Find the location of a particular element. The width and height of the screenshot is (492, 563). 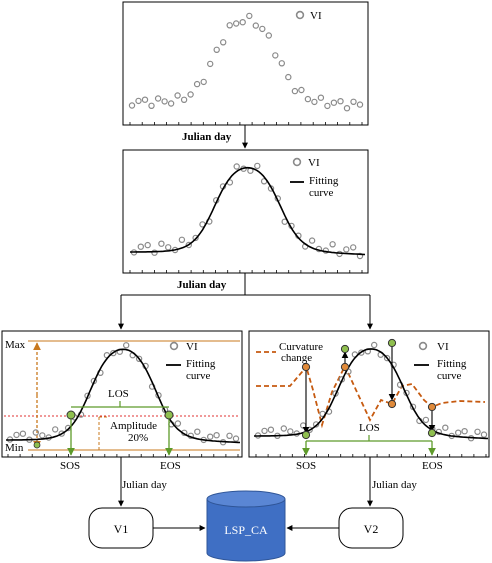

panel-4-fitting-curve is located at coordinates (371, 394).